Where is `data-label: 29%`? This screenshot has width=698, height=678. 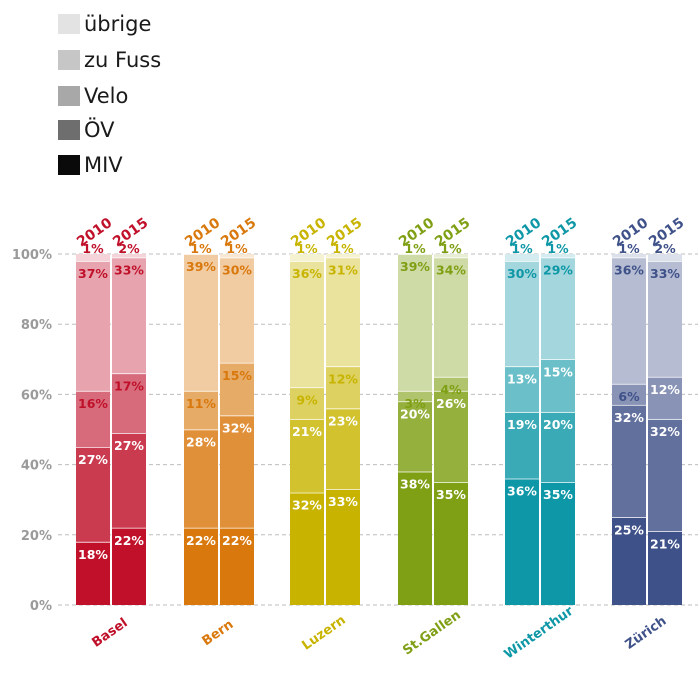
data-label: 29% is located at coordinates (558, 270).